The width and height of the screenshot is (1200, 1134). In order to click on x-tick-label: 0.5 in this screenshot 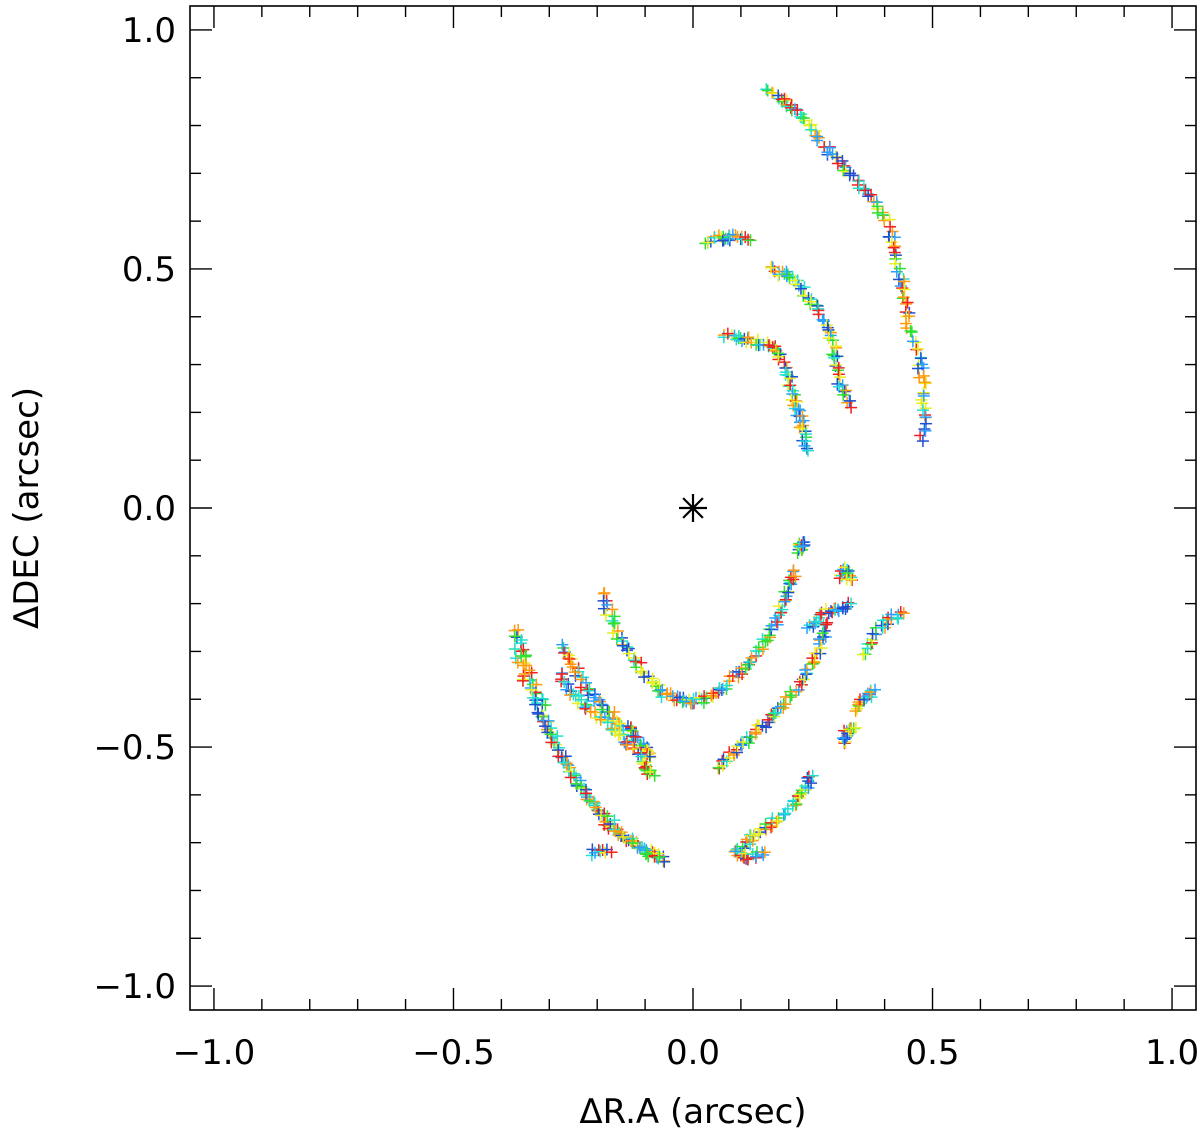, I will do `click(932, 1053)`.